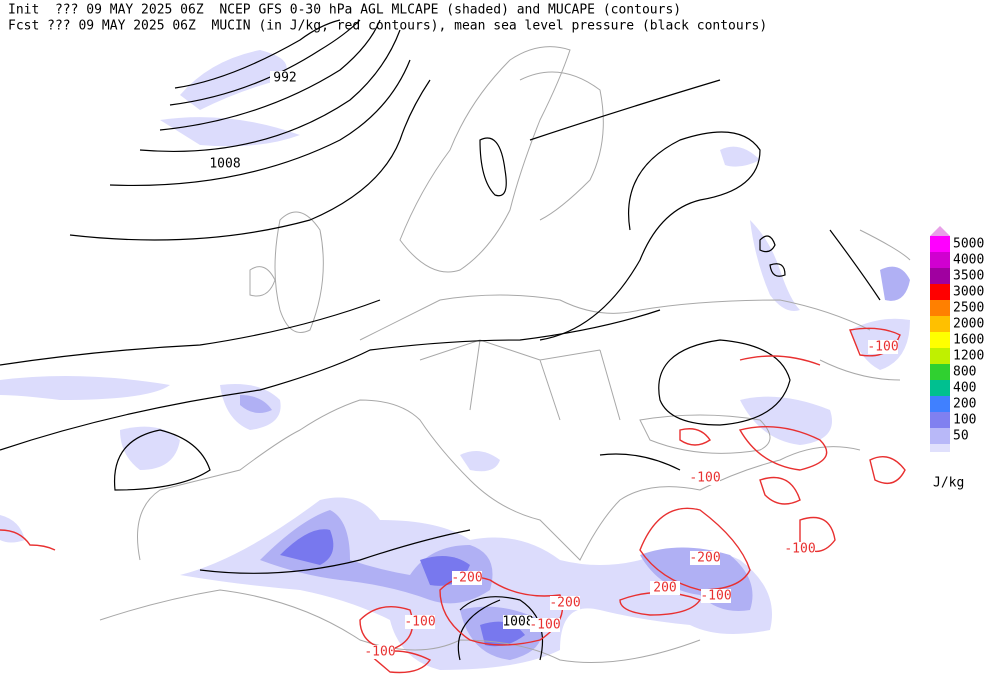 This screenshot has width=1000, height=680. What do you see at coordinates (968, 356) in the screenshot?
I see `legend-label: 1200` at bounding box center [968, 356].